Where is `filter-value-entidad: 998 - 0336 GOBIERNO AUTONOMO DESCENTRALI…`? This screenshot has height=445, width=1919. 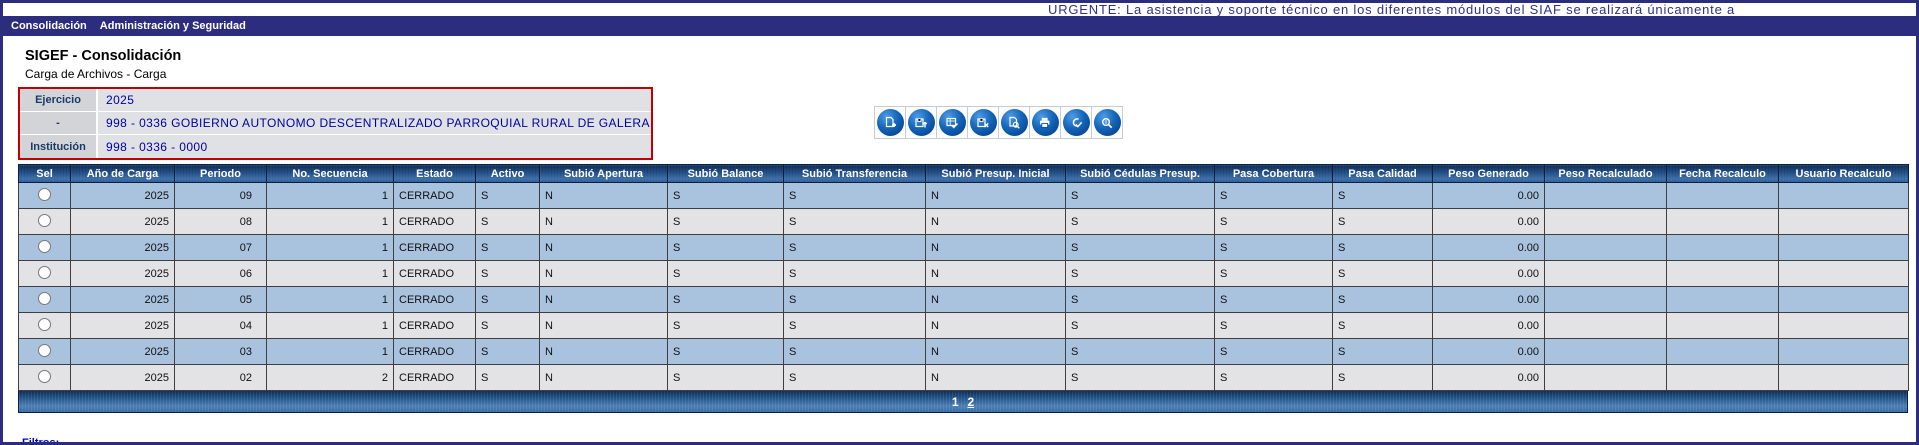
filter-value-entidad: 998 - 0336 GOBIERNO AUTONOMO DESCENTRALI… is located at coordinates (374, 123).